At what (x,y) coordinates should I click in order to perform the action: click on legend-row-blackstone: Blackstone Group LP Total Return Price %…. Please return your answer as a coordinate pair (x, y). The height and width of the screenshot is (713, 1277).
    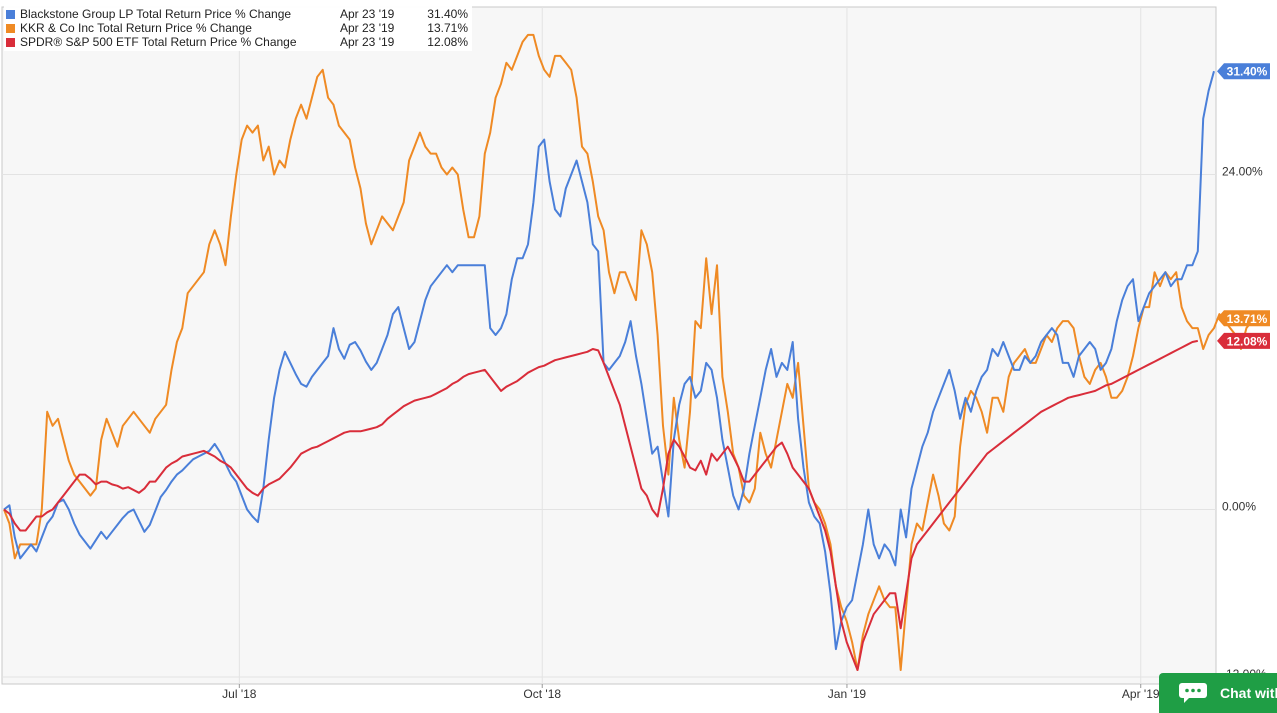
    Looking at the image, I should click on (237, 14).